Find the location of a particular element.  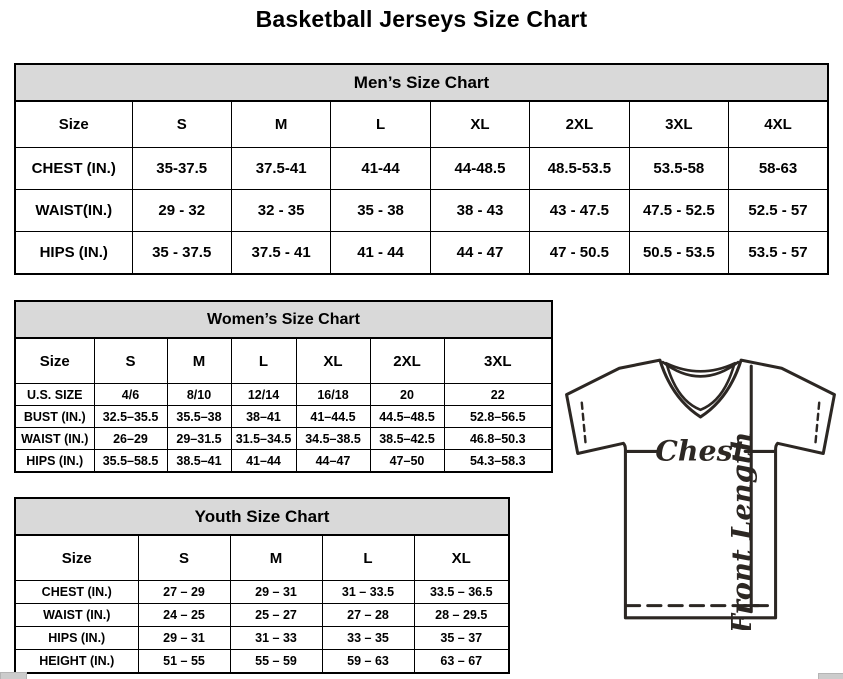

collar-band is located at coordinates (700, 369).